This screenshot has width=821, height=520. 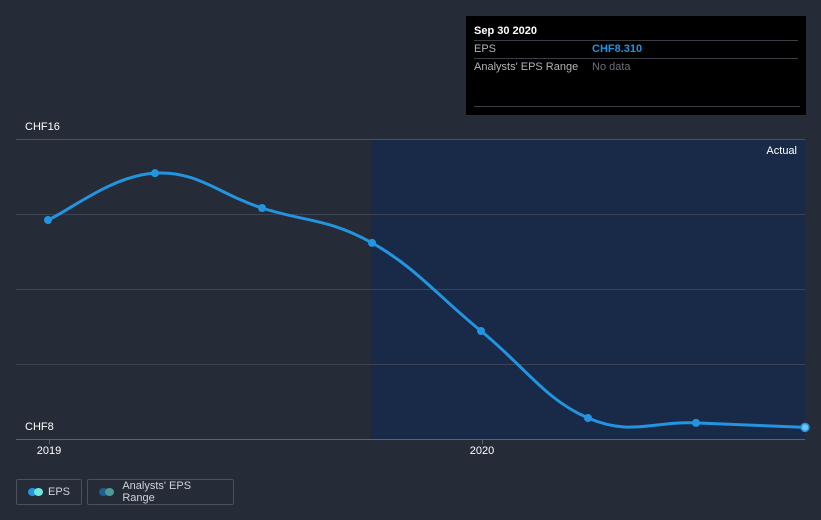 I want to click on legend-item-eps: EPS, so click(x=49, y=492).